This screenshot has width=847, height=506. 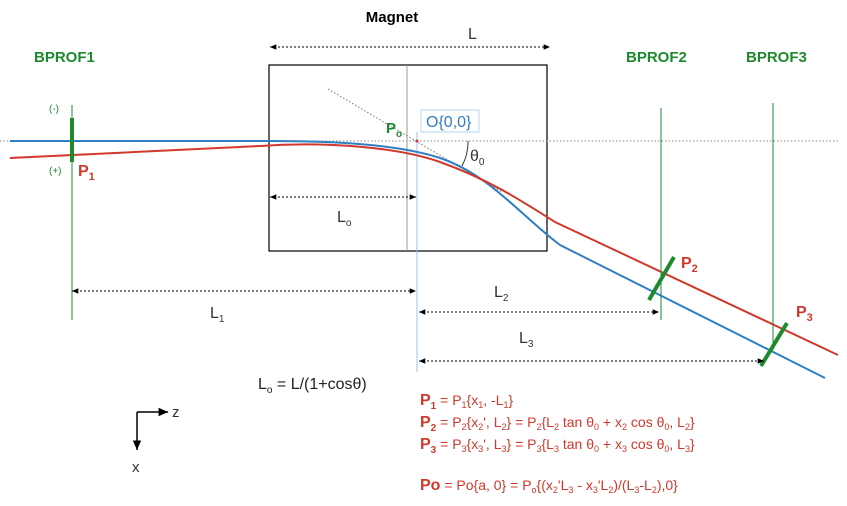 What do you see at coordinates (689, 265) in the screenshot?
I see `p2-label: P2` at bounding box center [689, 265].